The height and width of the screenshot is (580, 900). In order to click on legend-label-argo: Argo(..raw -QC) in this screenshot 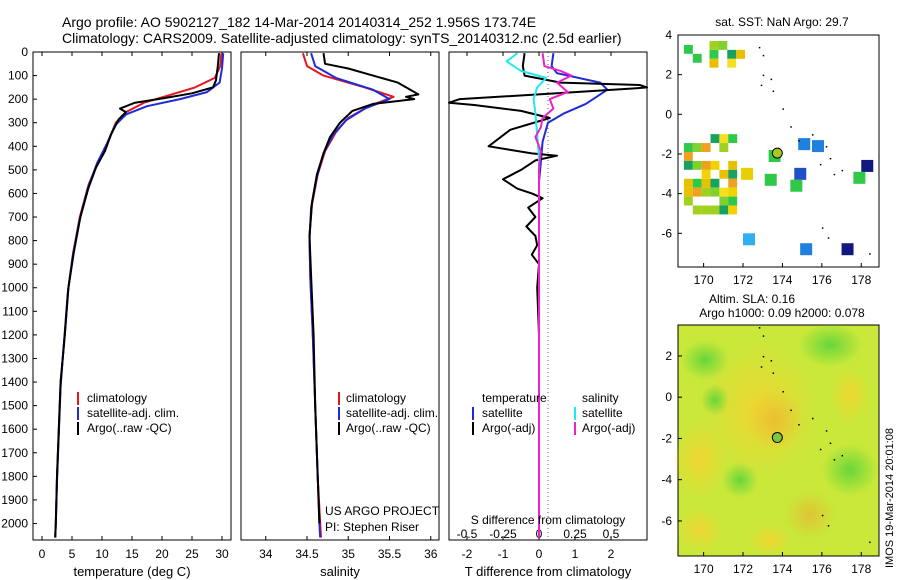, I will do `click(129, 428)`.